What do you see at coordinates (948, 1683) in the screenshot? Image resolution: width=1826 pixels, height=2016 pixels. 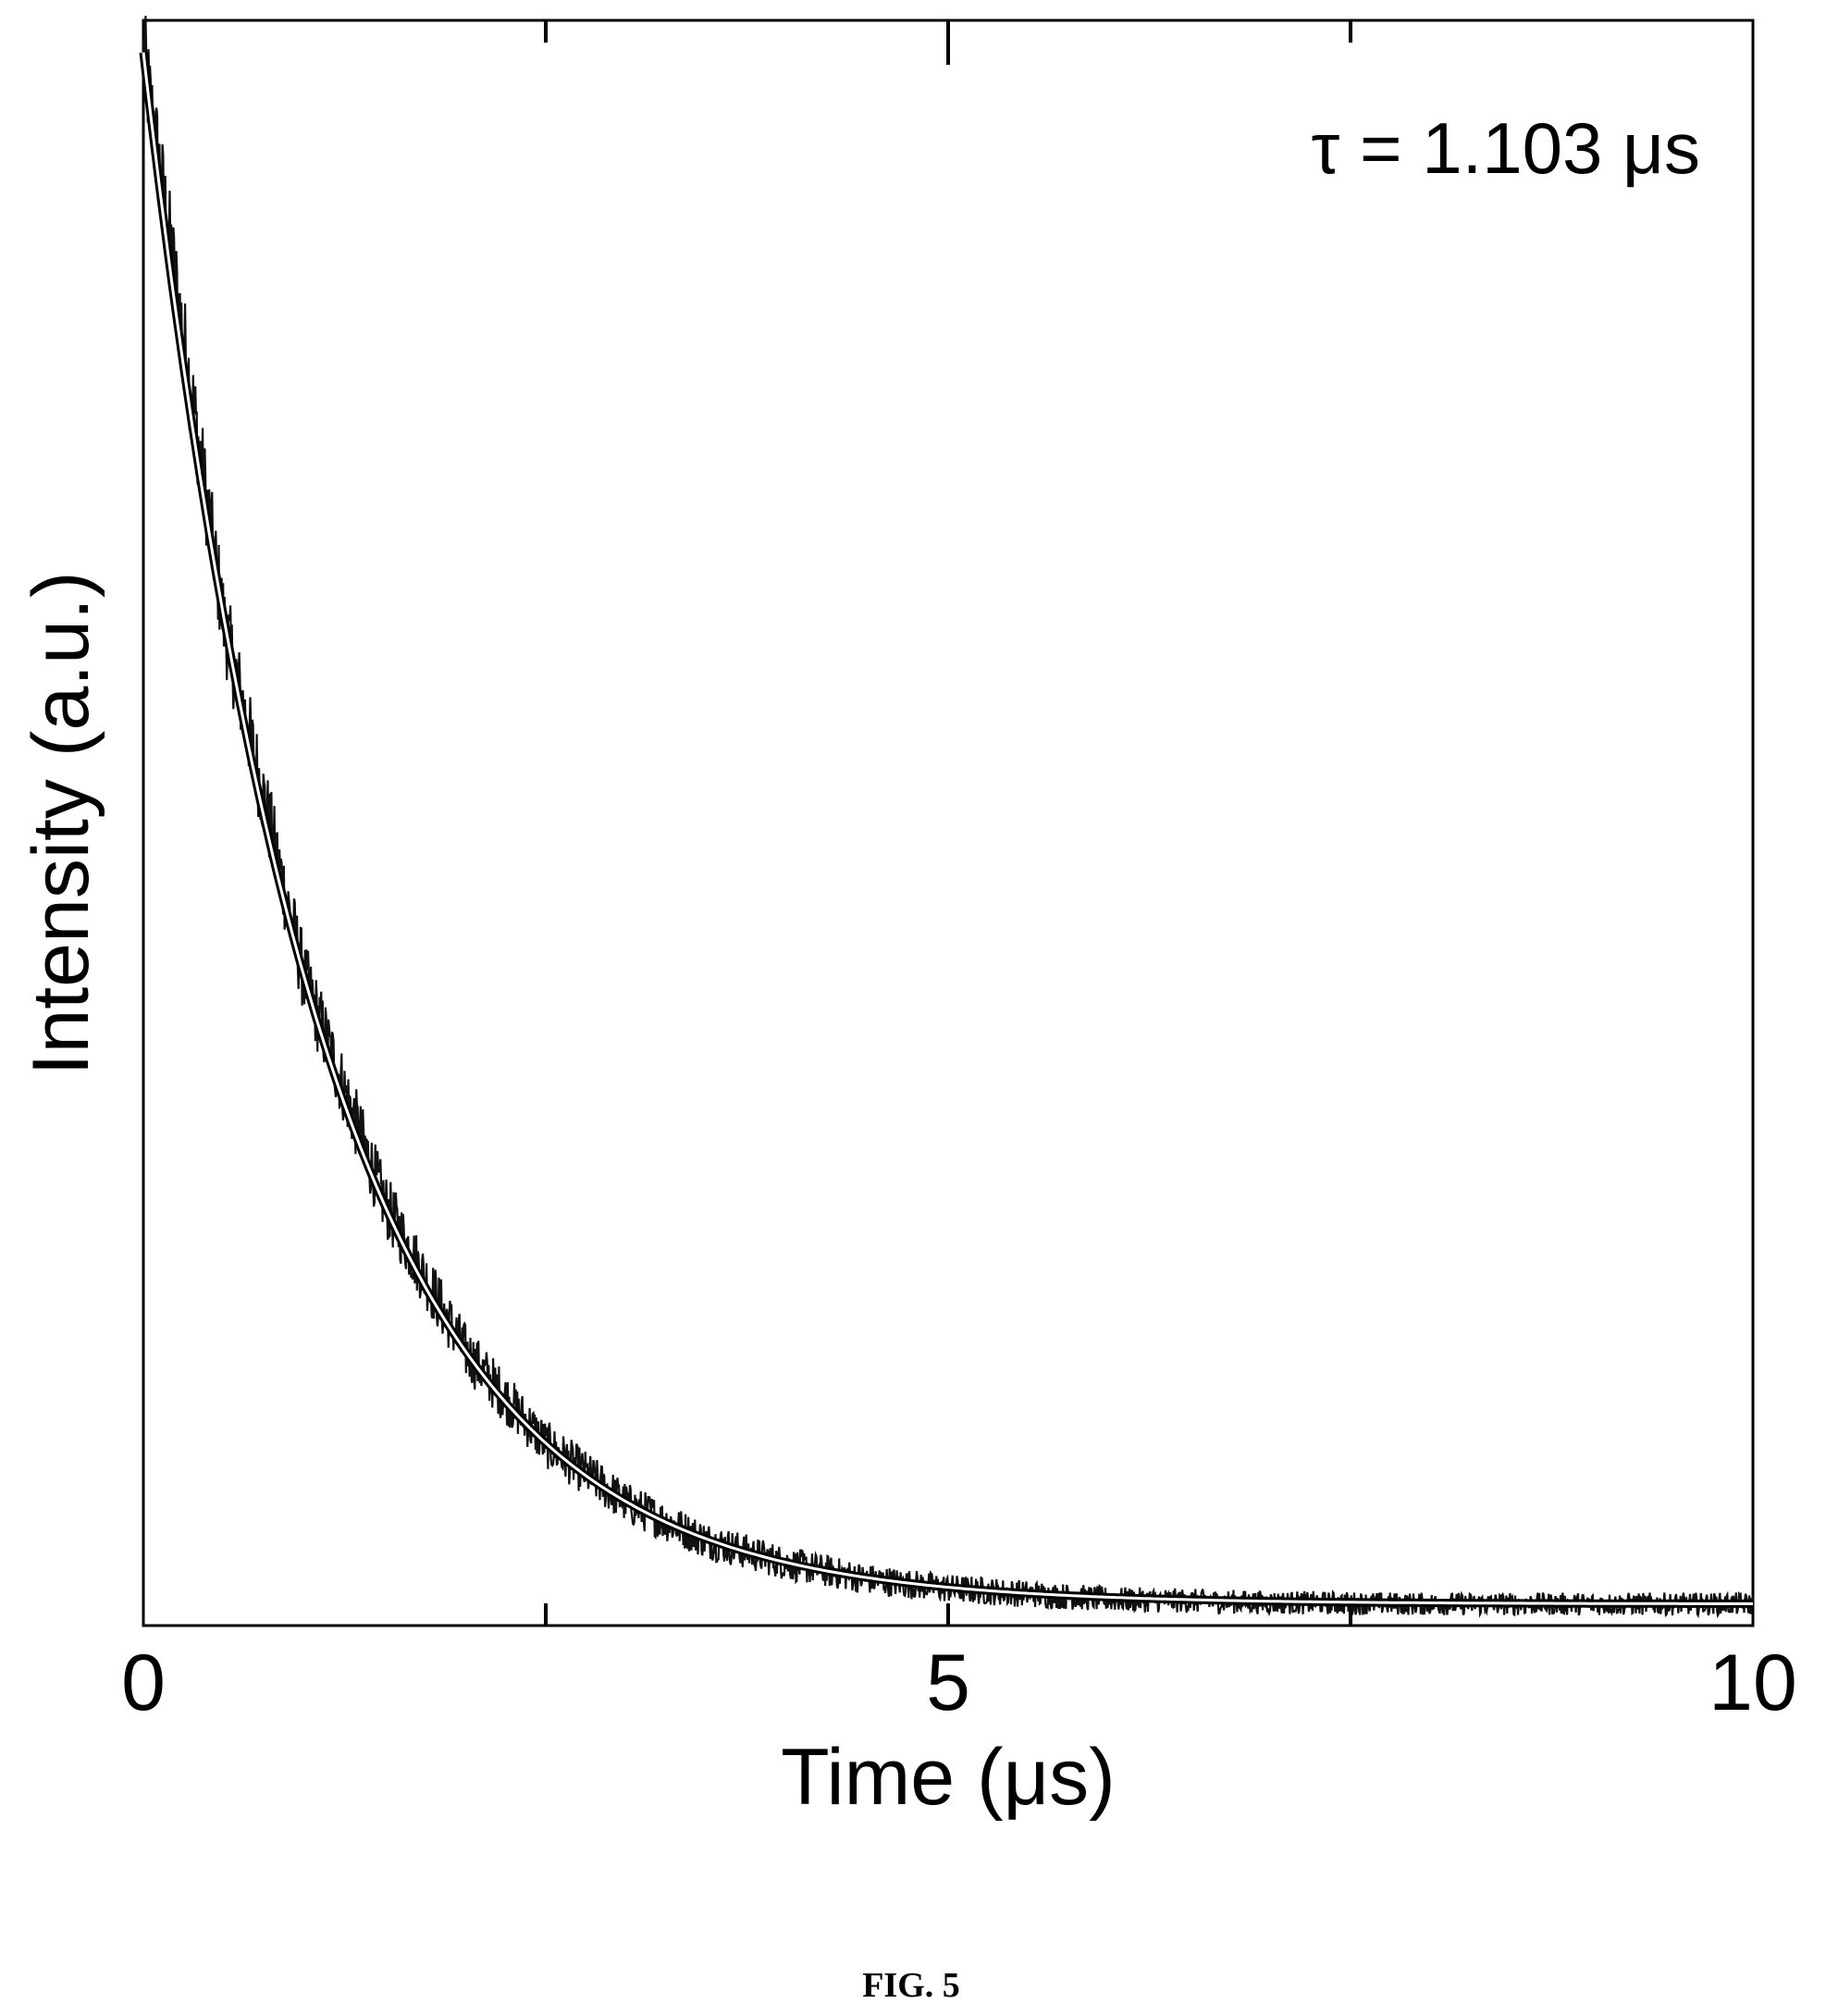 I see `x-tick-label: 5` at bounding box center [948, 1683].